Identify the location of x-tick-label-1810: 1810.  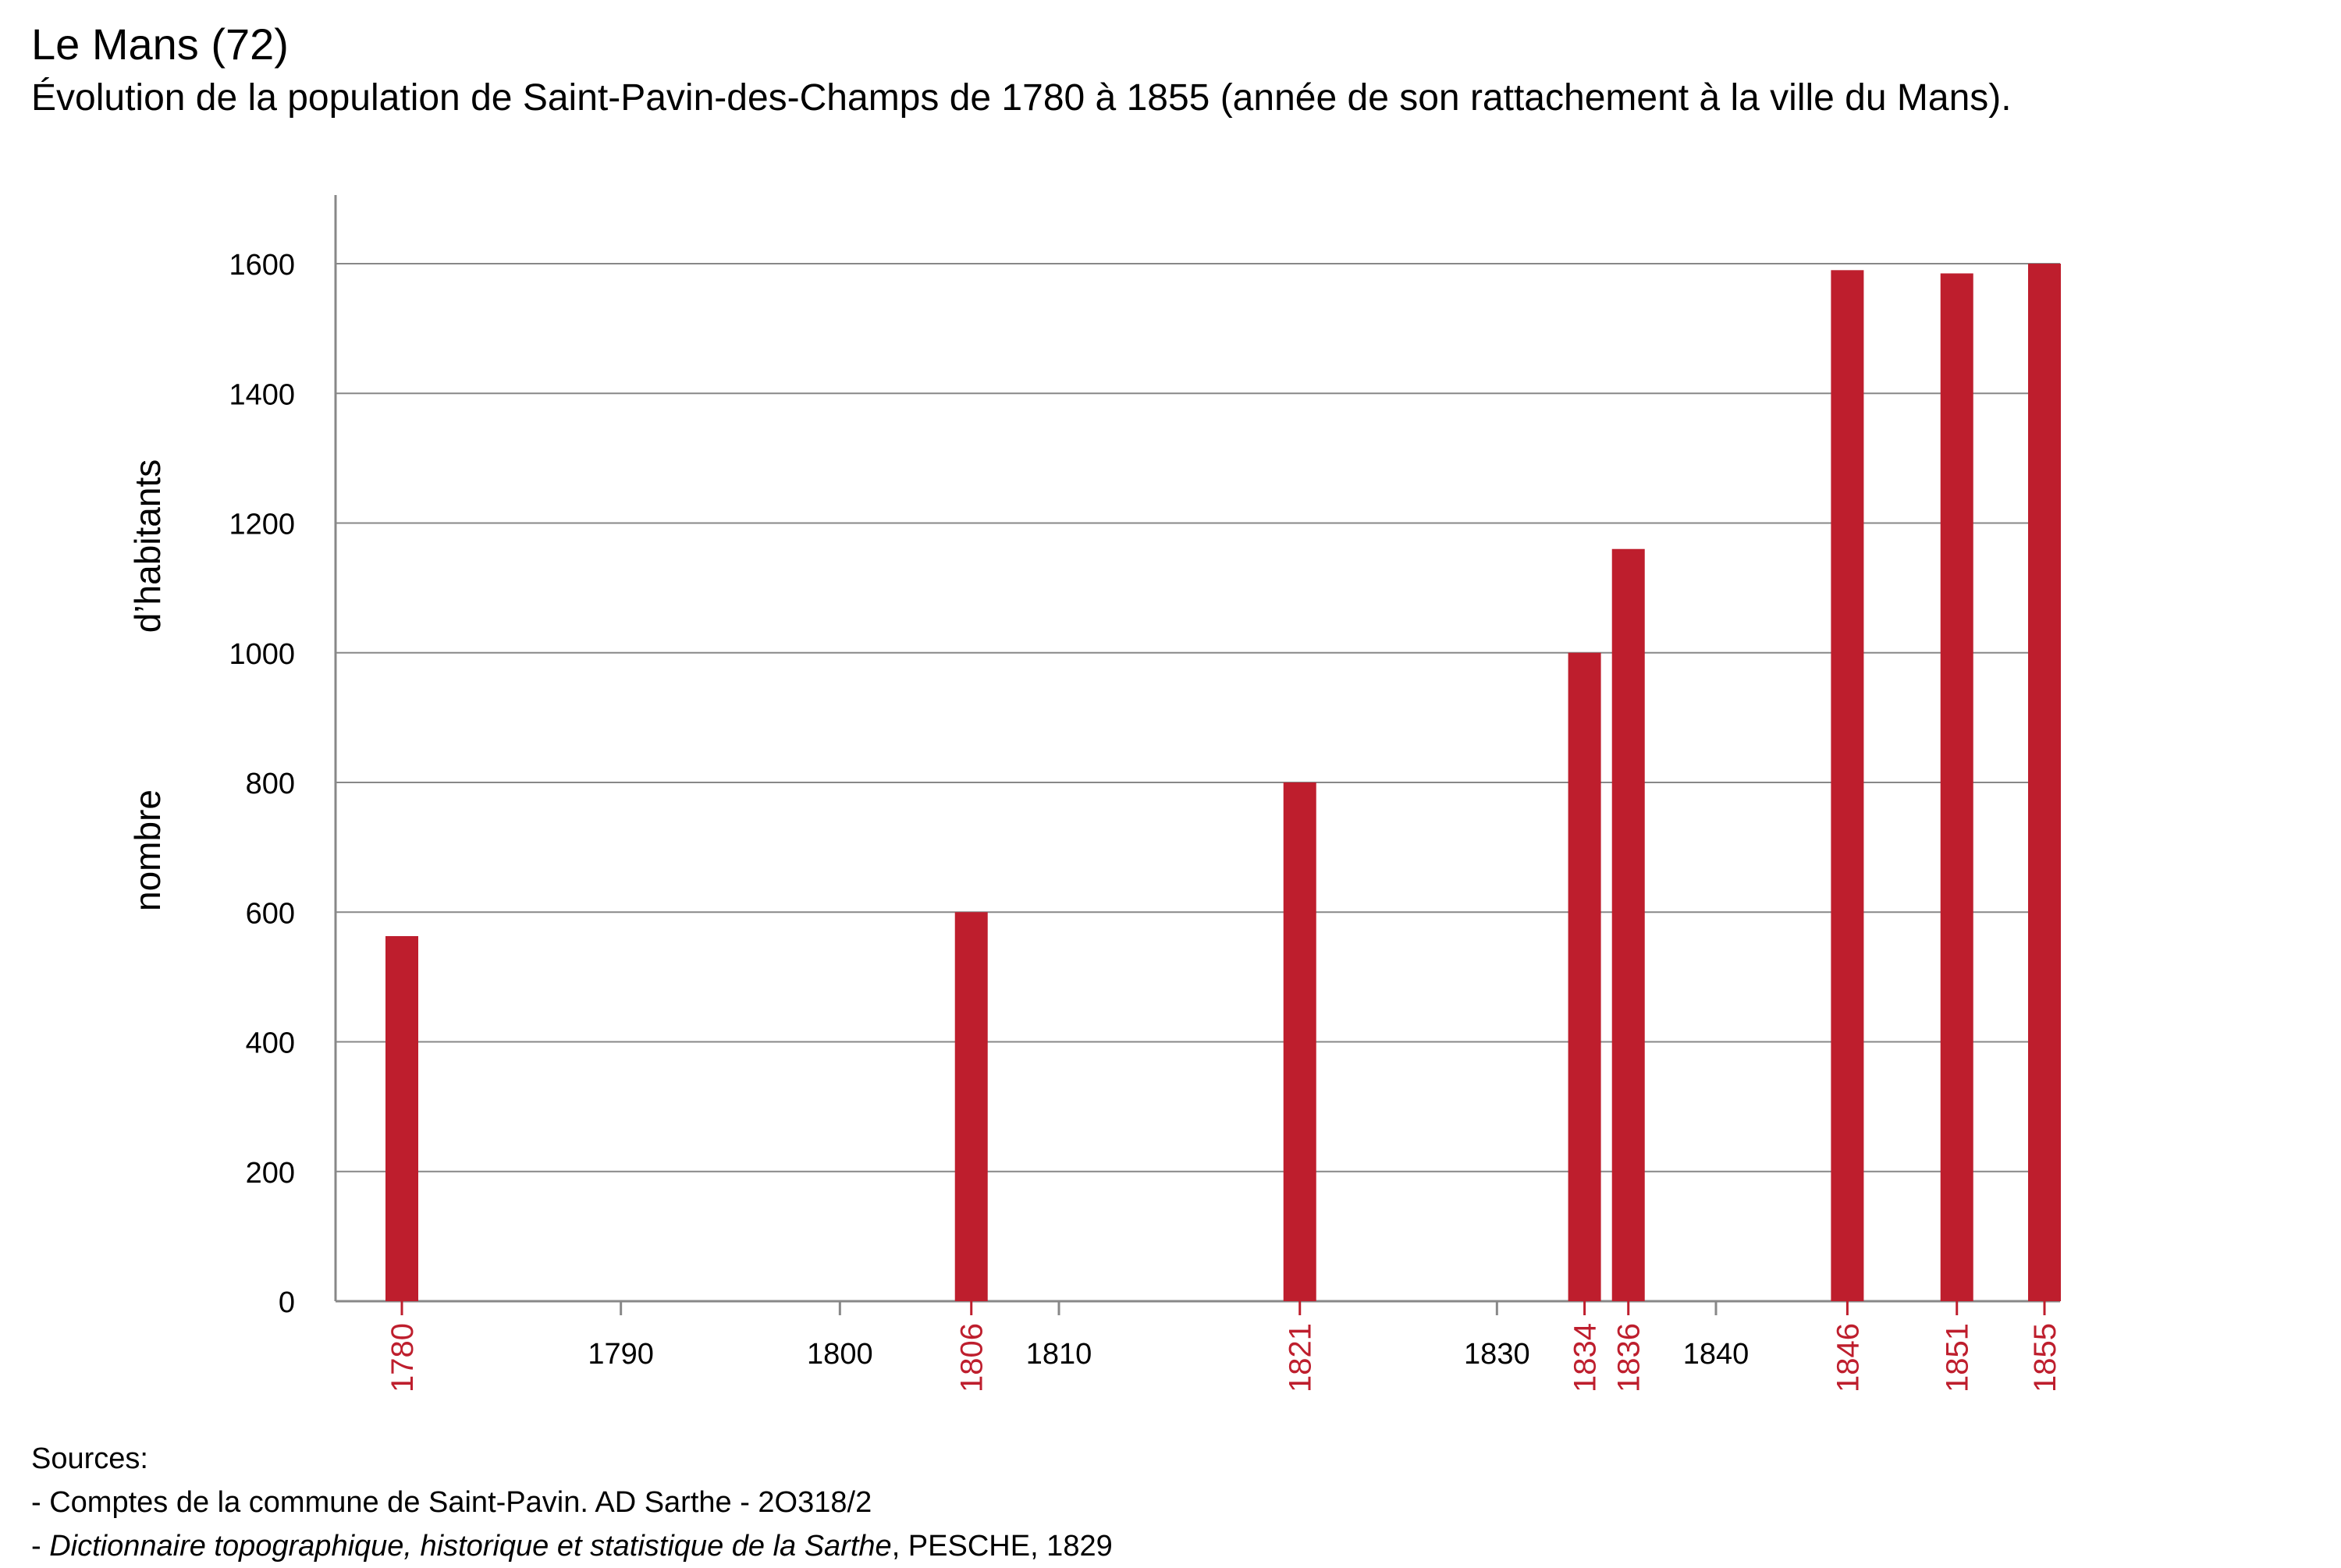
(1059, 1355).